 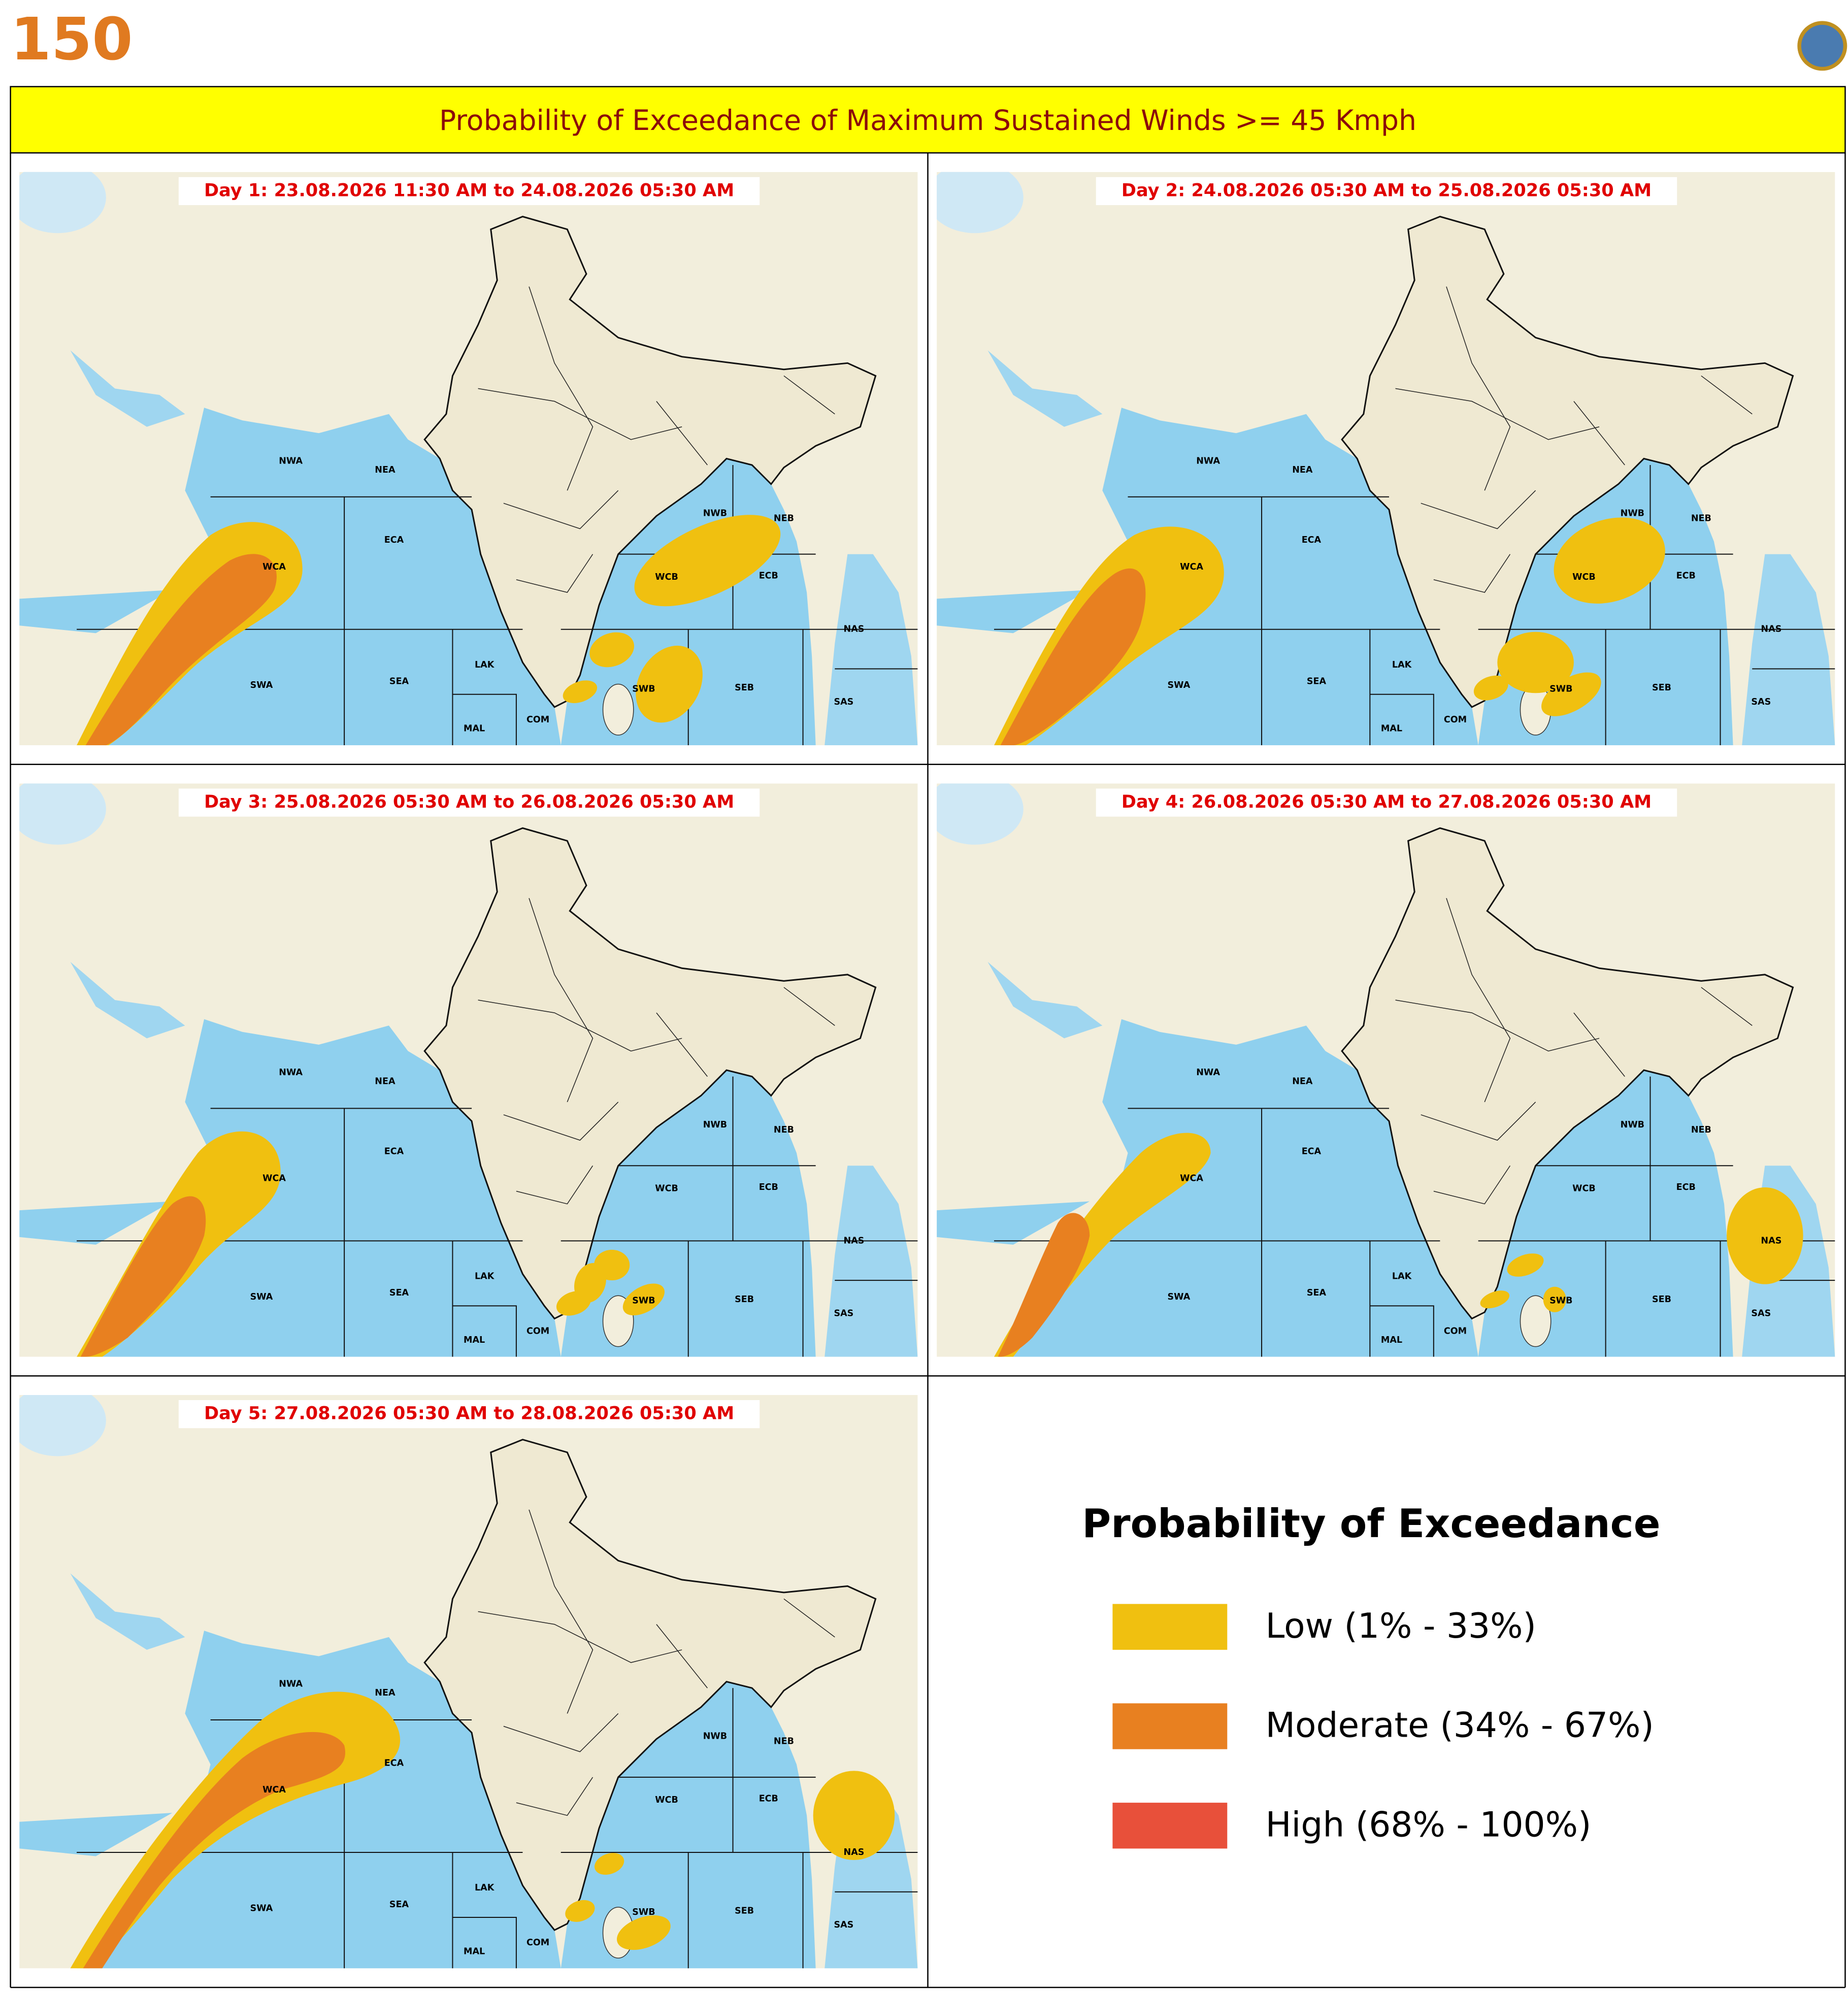 What do you see at coordinates (72, 40) in the screenshot?
I see `logo: 150` at bounding box center [72, 40].